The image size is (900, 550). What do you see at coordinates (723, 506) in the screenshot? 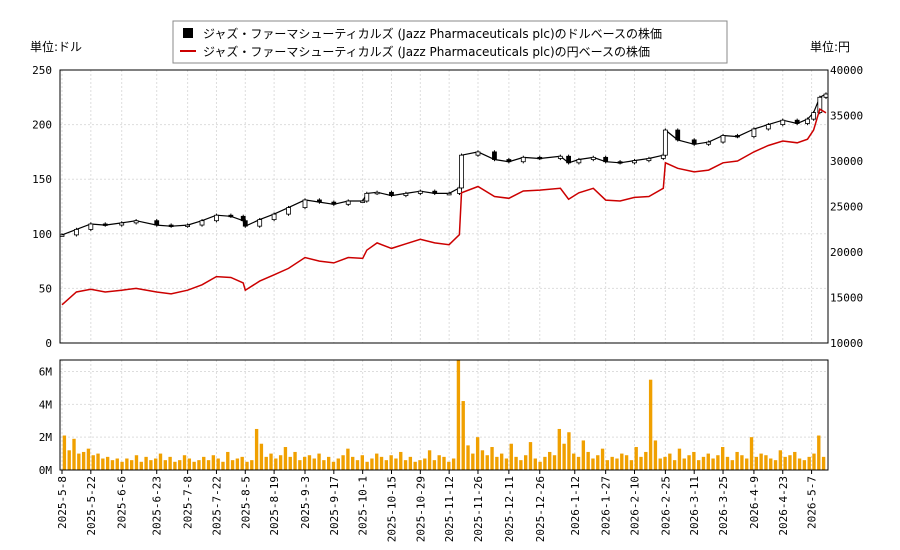
I see `x-tick-label: 2026-3-25` at bounding box center [723, 506].